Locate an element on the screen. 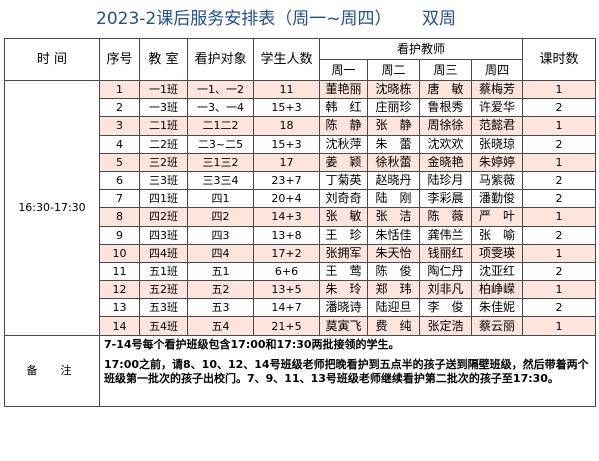 The image size is (599, 461). header-day-wed: 周三 is located at coordinates (445, 70).